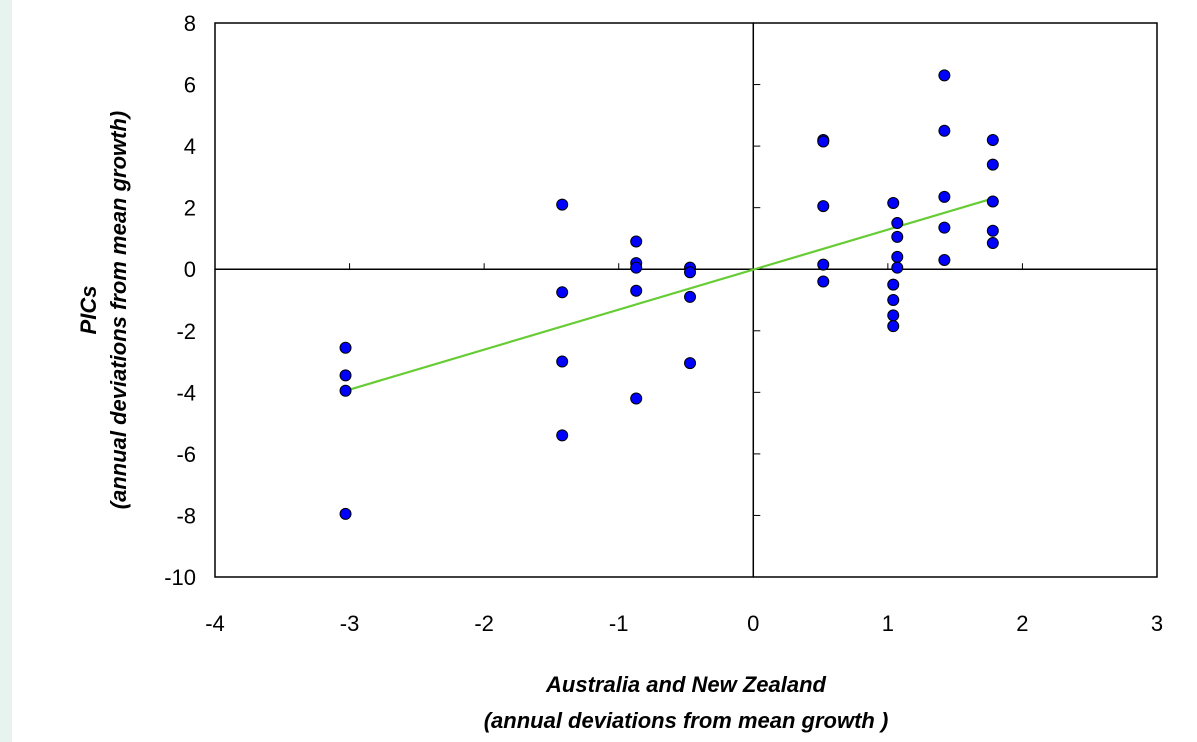 This screenshot has height=742, width=1197. Describe the element at coordinates (186, 515) in the screenshot. I see `y-tick-label: -8` at that location.